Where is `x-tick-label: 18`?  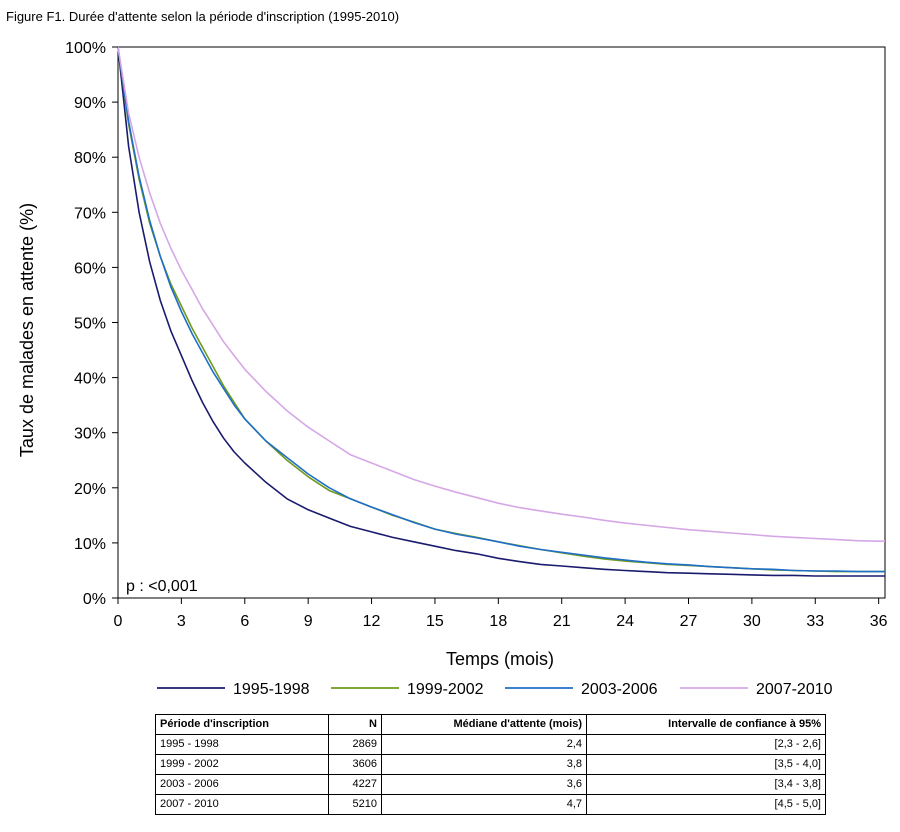 x-tick-label: 18 is located at coordinates (498, 621).